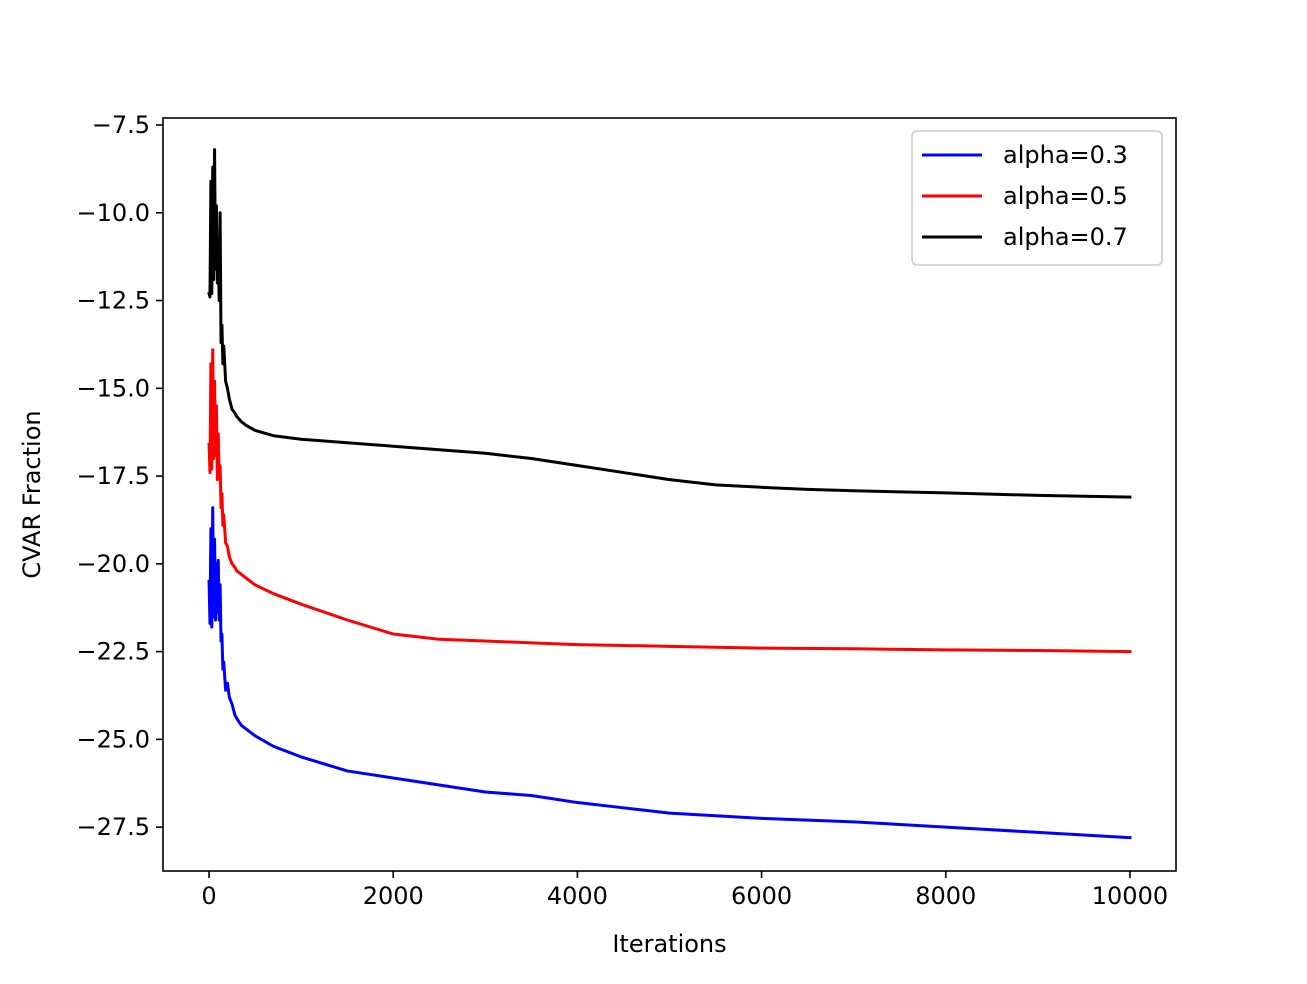 The height and width of the screenshot is (984, 1307). I want to click on y-tick-label: −25.0, so click(113, 739).